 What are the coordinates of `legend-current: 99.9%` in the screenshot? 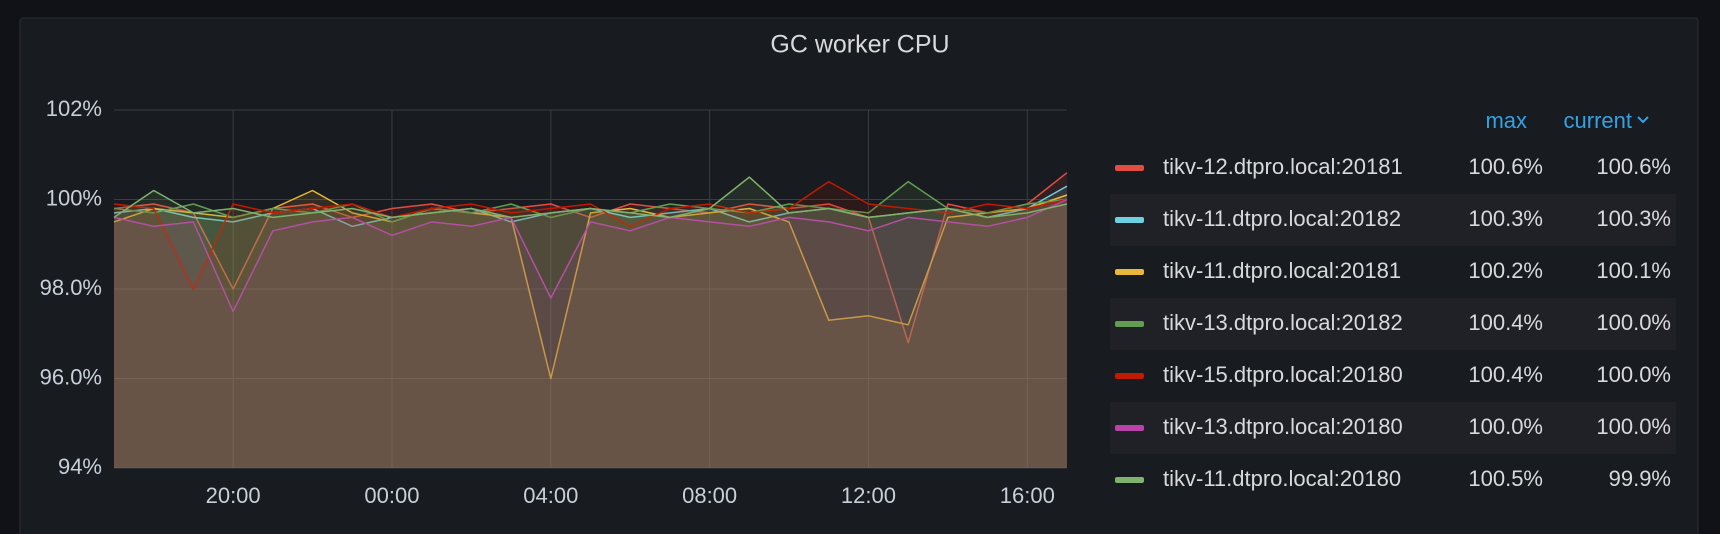 It's located at (1640, 478).